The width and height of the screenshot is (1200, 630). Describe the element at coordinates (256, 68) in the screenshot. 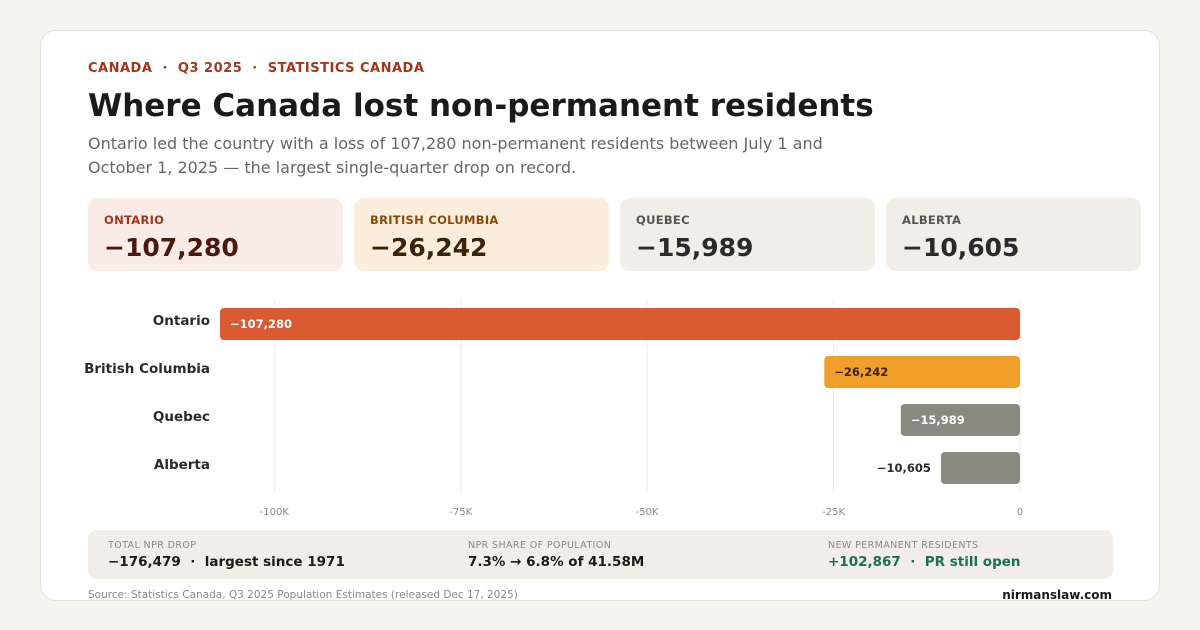

I see `eyebrow: CANADA · Q3 2025 · STATISTICS CANADA` at that location.